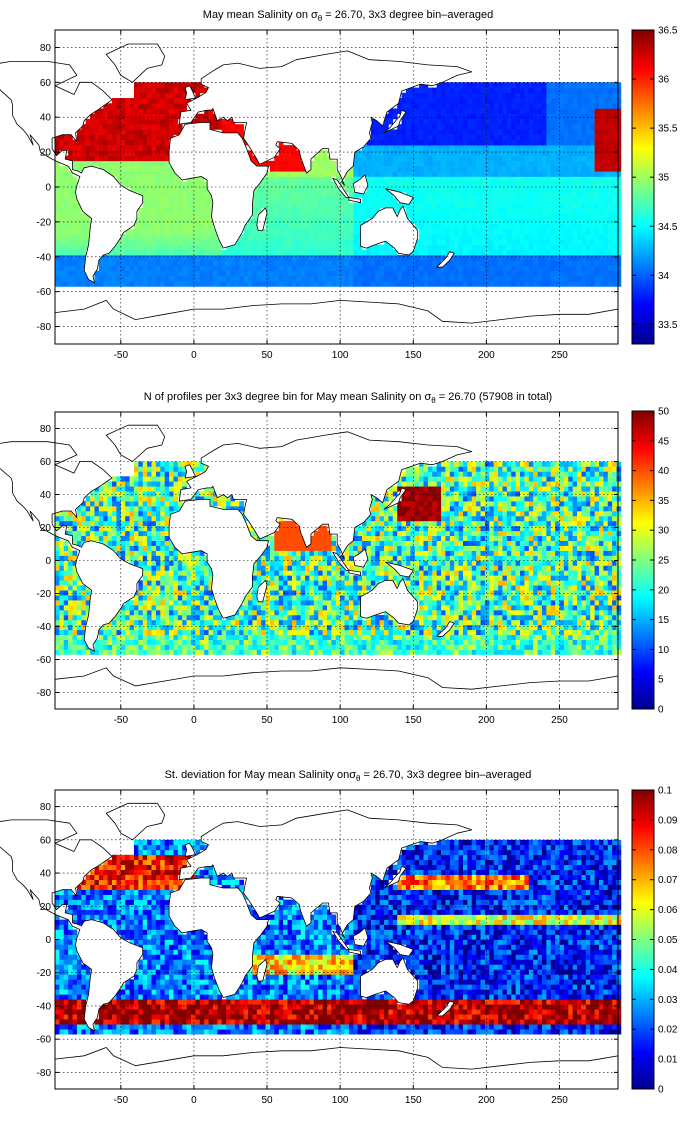  I want to click on profile-count-heatmap, so click(338, 558).